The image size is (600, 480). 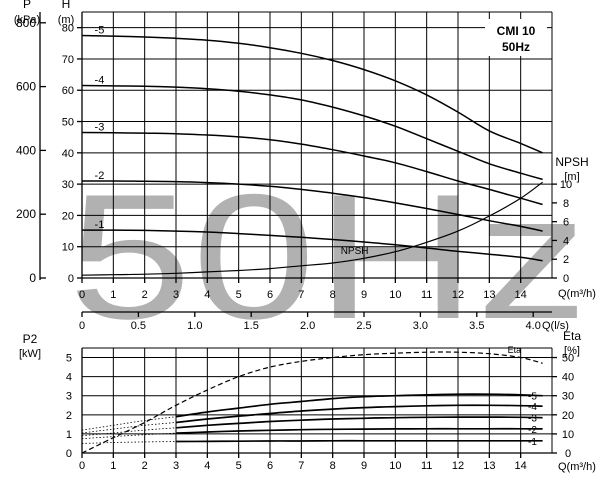 I want to click on y-tick-label: 20, so click(x=68, y=216).